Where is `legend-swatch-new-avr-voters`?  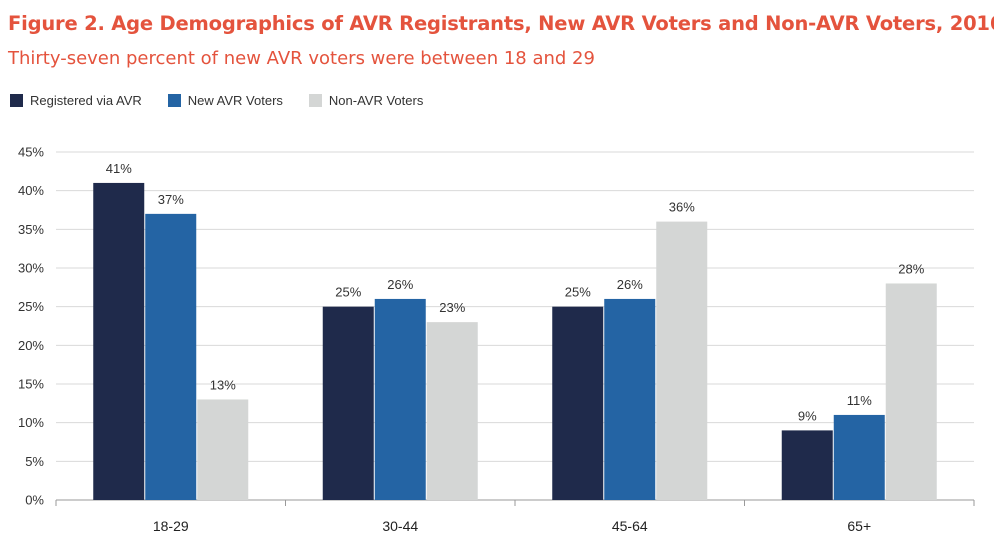
legend-swatch-new-avr-voters is located at coordinates (174, 100).